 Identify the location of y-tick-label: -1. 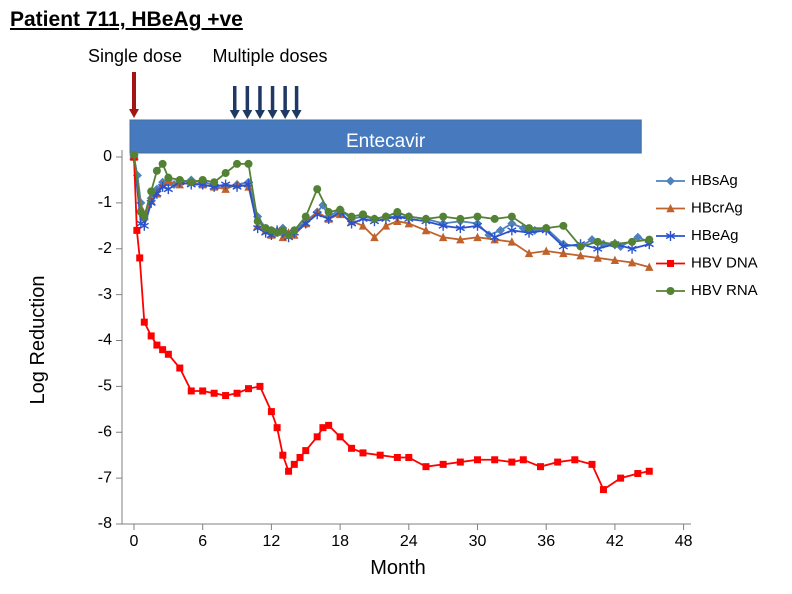
(105, 202).